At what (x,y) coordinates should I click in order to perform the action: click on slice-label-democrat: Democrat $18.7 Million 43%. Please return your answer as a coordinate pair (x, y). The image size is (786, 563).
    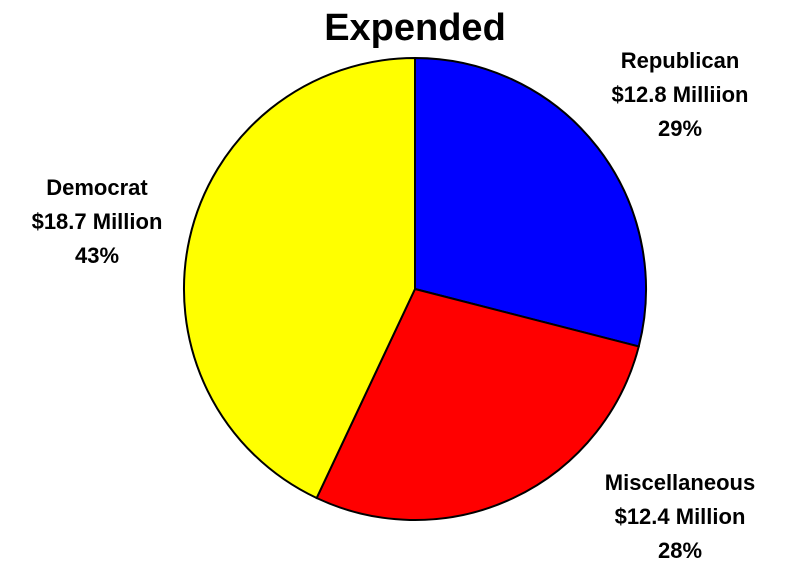
    Looking at the image, I should click on (97, 221).